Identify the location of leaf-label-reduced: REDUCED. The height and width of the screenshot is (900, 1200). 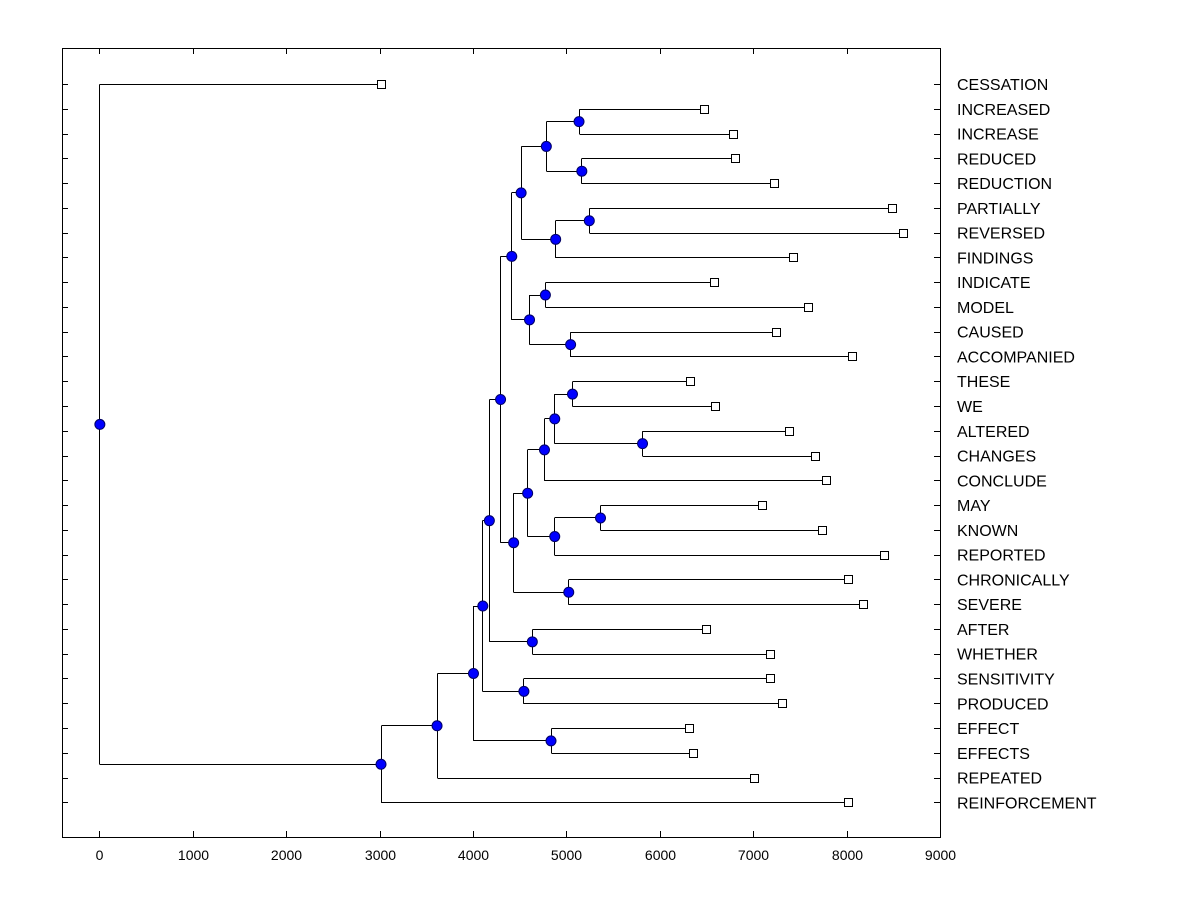
(996, 159).